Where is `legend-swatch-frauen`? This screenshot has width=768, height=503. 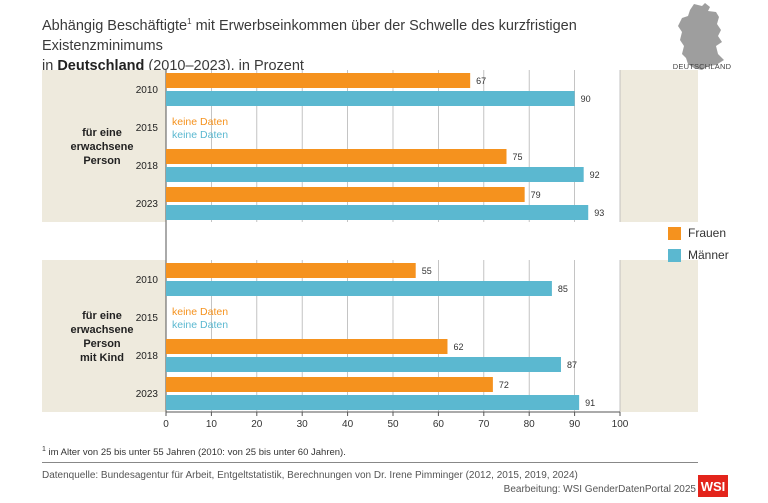
legend-swatch-frauen is located at coordinates (674, 233).